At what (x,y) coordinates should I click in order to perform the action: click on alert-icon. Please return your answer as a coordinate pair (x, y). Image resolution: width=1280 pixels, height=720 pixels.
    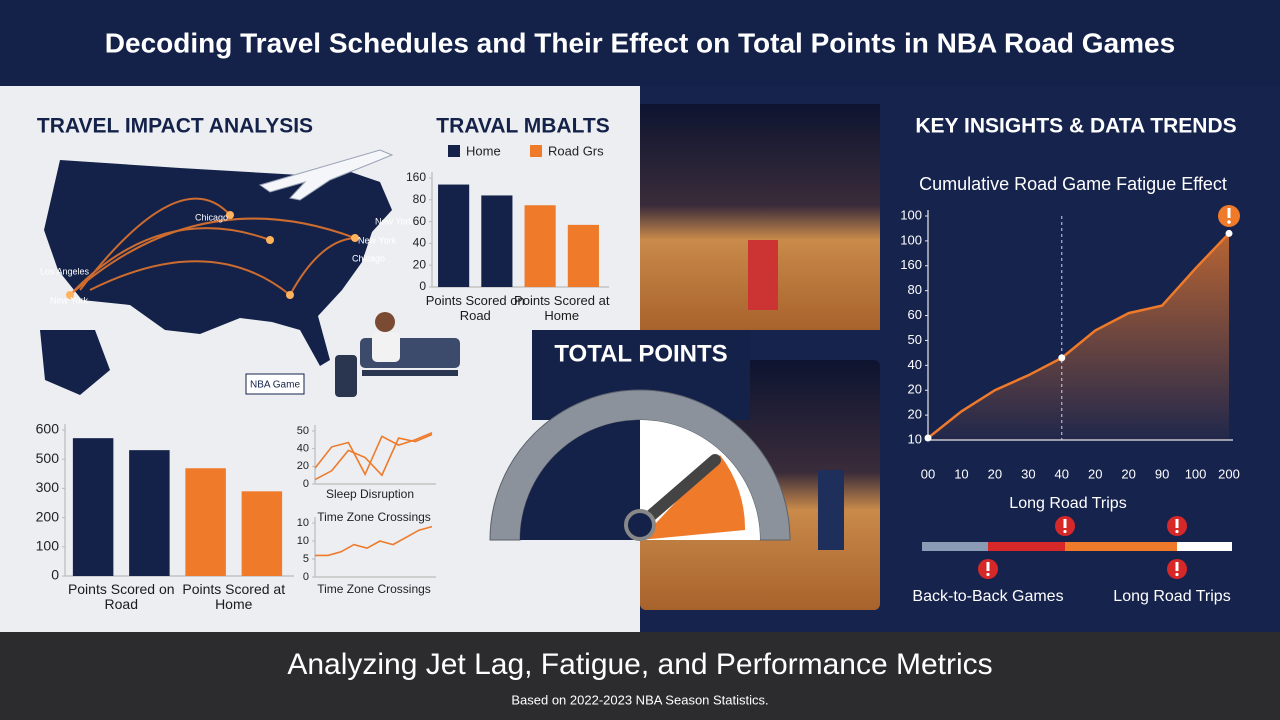
    Looking at the image, I should click on (1229, 216).